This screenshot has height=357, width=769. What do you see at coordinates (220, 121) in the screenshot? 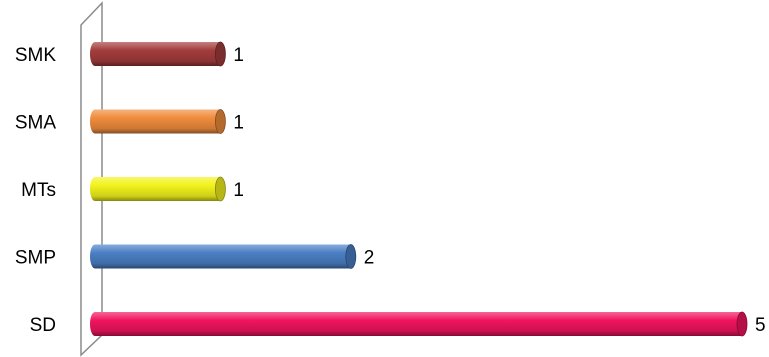
I see `bar-cap-sma` at bounding box center [220, 121].